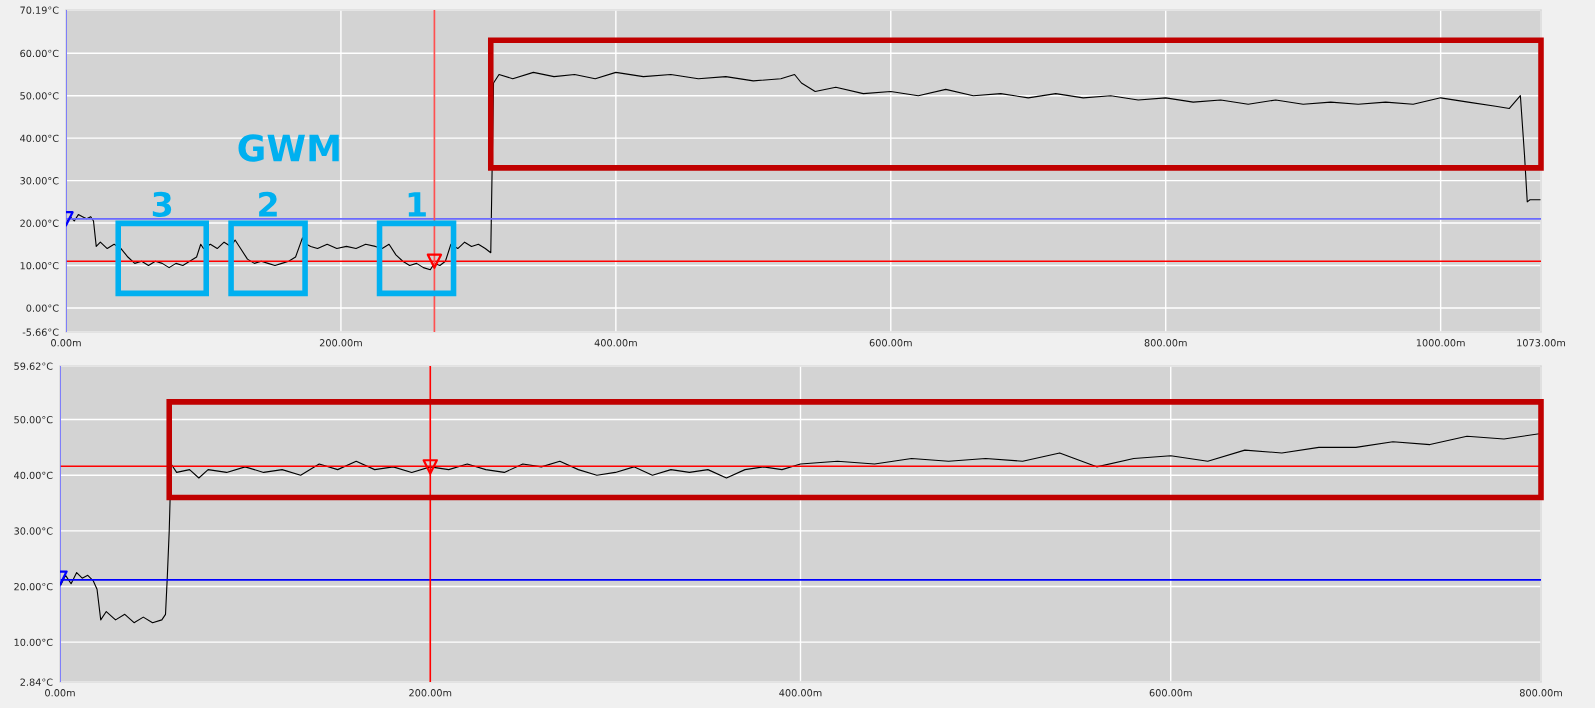 The height and width of the screenshot is (708, 1595). I want to click on y-tick-label: 60.00°C, so click(39, 53).